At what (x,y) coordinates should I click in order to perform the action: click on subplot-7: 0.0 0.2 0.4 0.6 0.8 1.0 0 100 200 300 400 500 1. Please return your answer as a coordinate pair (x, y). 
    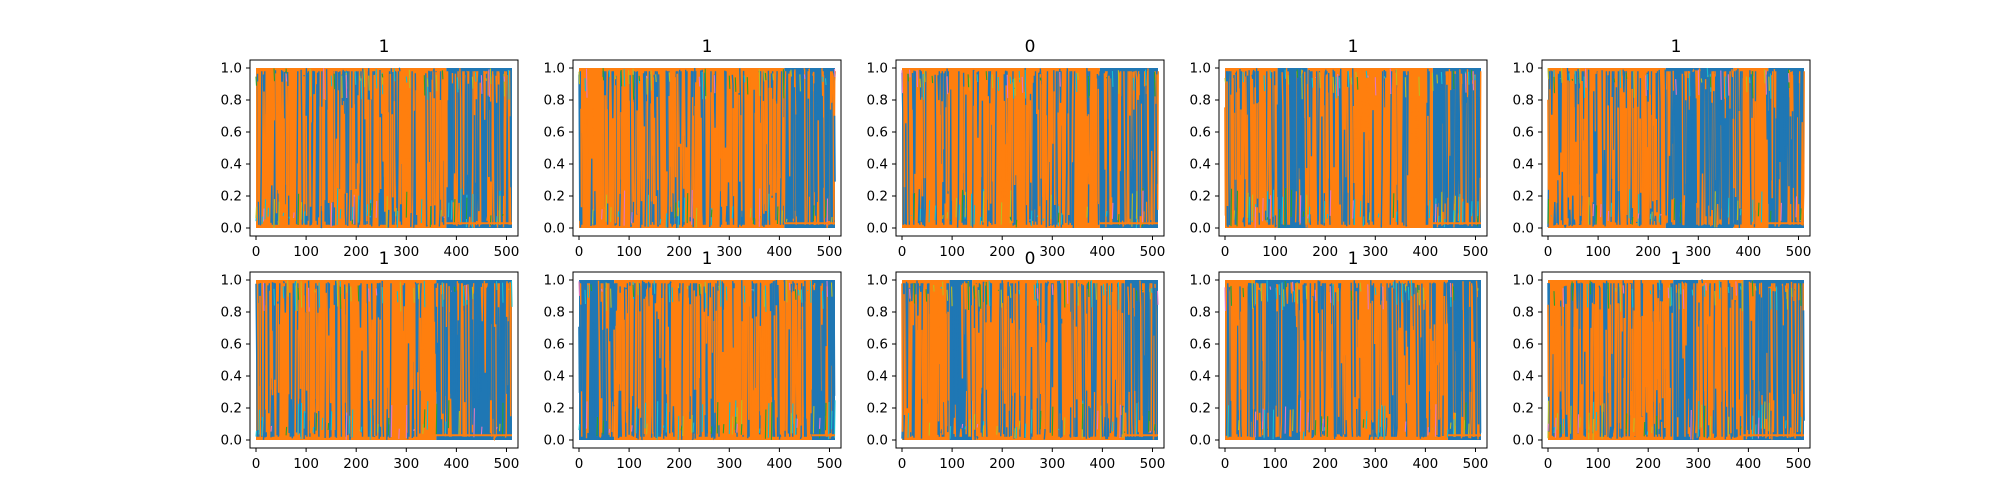
    Looking at the image, I should click on (693, 360).